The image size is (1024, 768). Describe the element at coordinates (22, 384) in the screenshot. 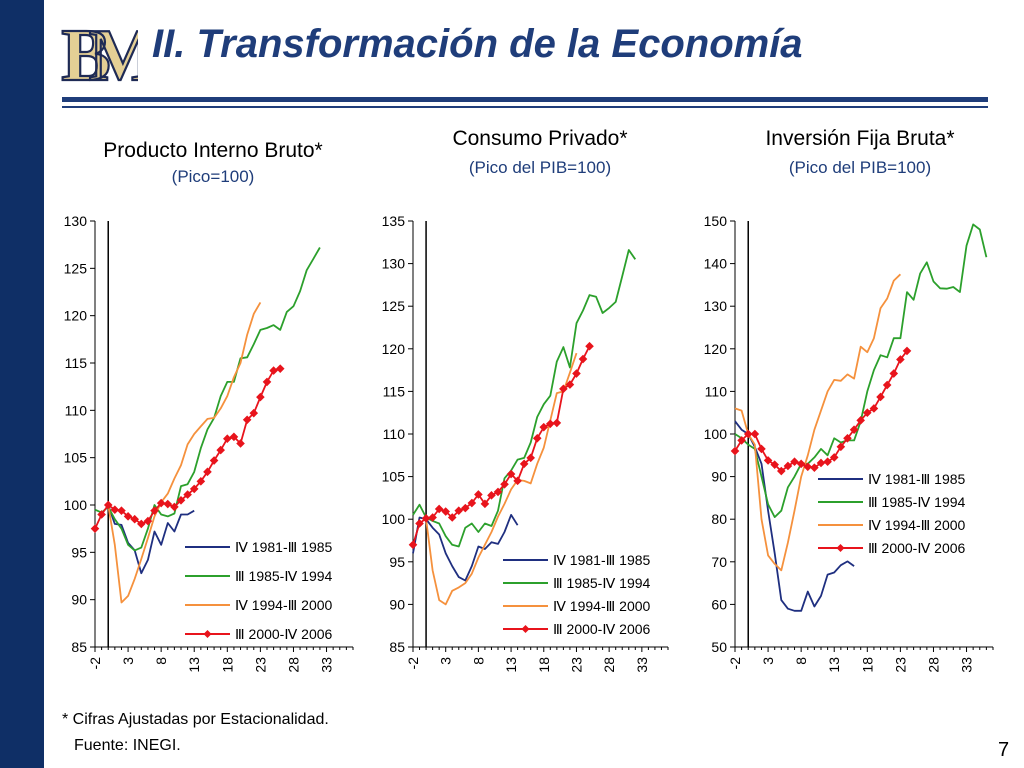

I see `left-sidebar-band` at that location.